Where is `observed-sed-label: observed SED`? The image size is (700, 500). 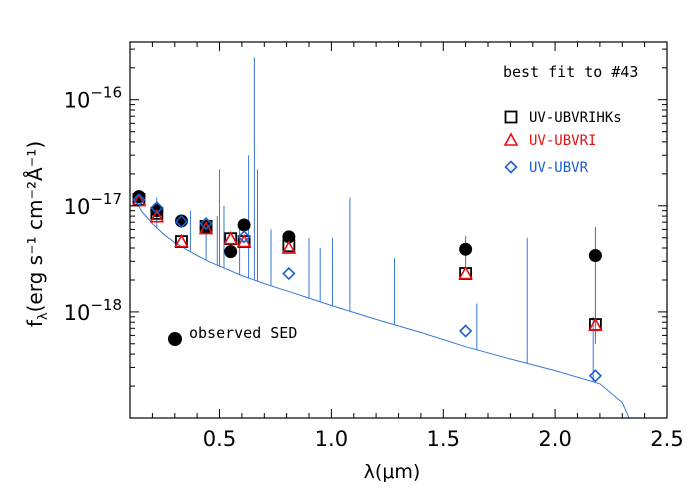 observed-sed-label: observed SED is located at coordinates (232, 335).